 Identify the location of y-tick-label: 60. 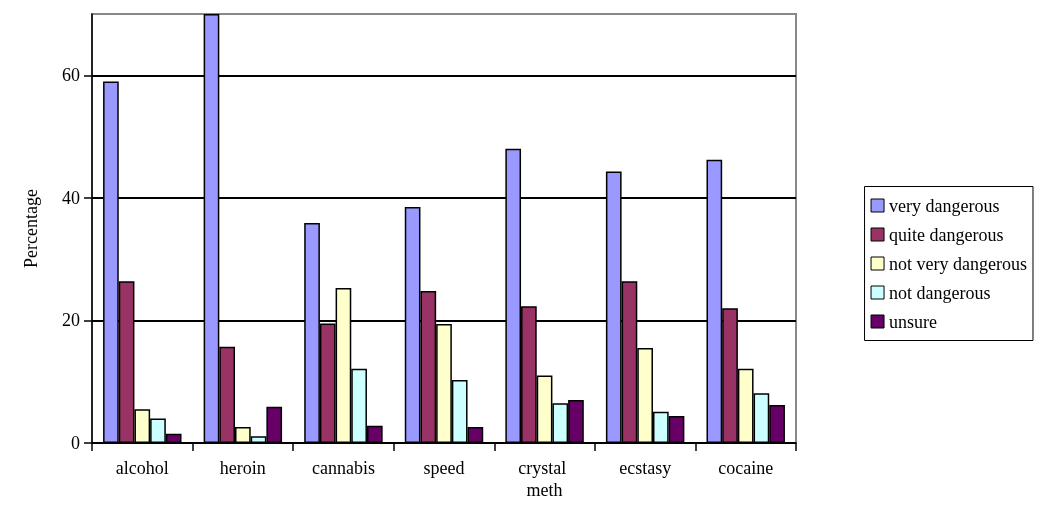
(71, 75).